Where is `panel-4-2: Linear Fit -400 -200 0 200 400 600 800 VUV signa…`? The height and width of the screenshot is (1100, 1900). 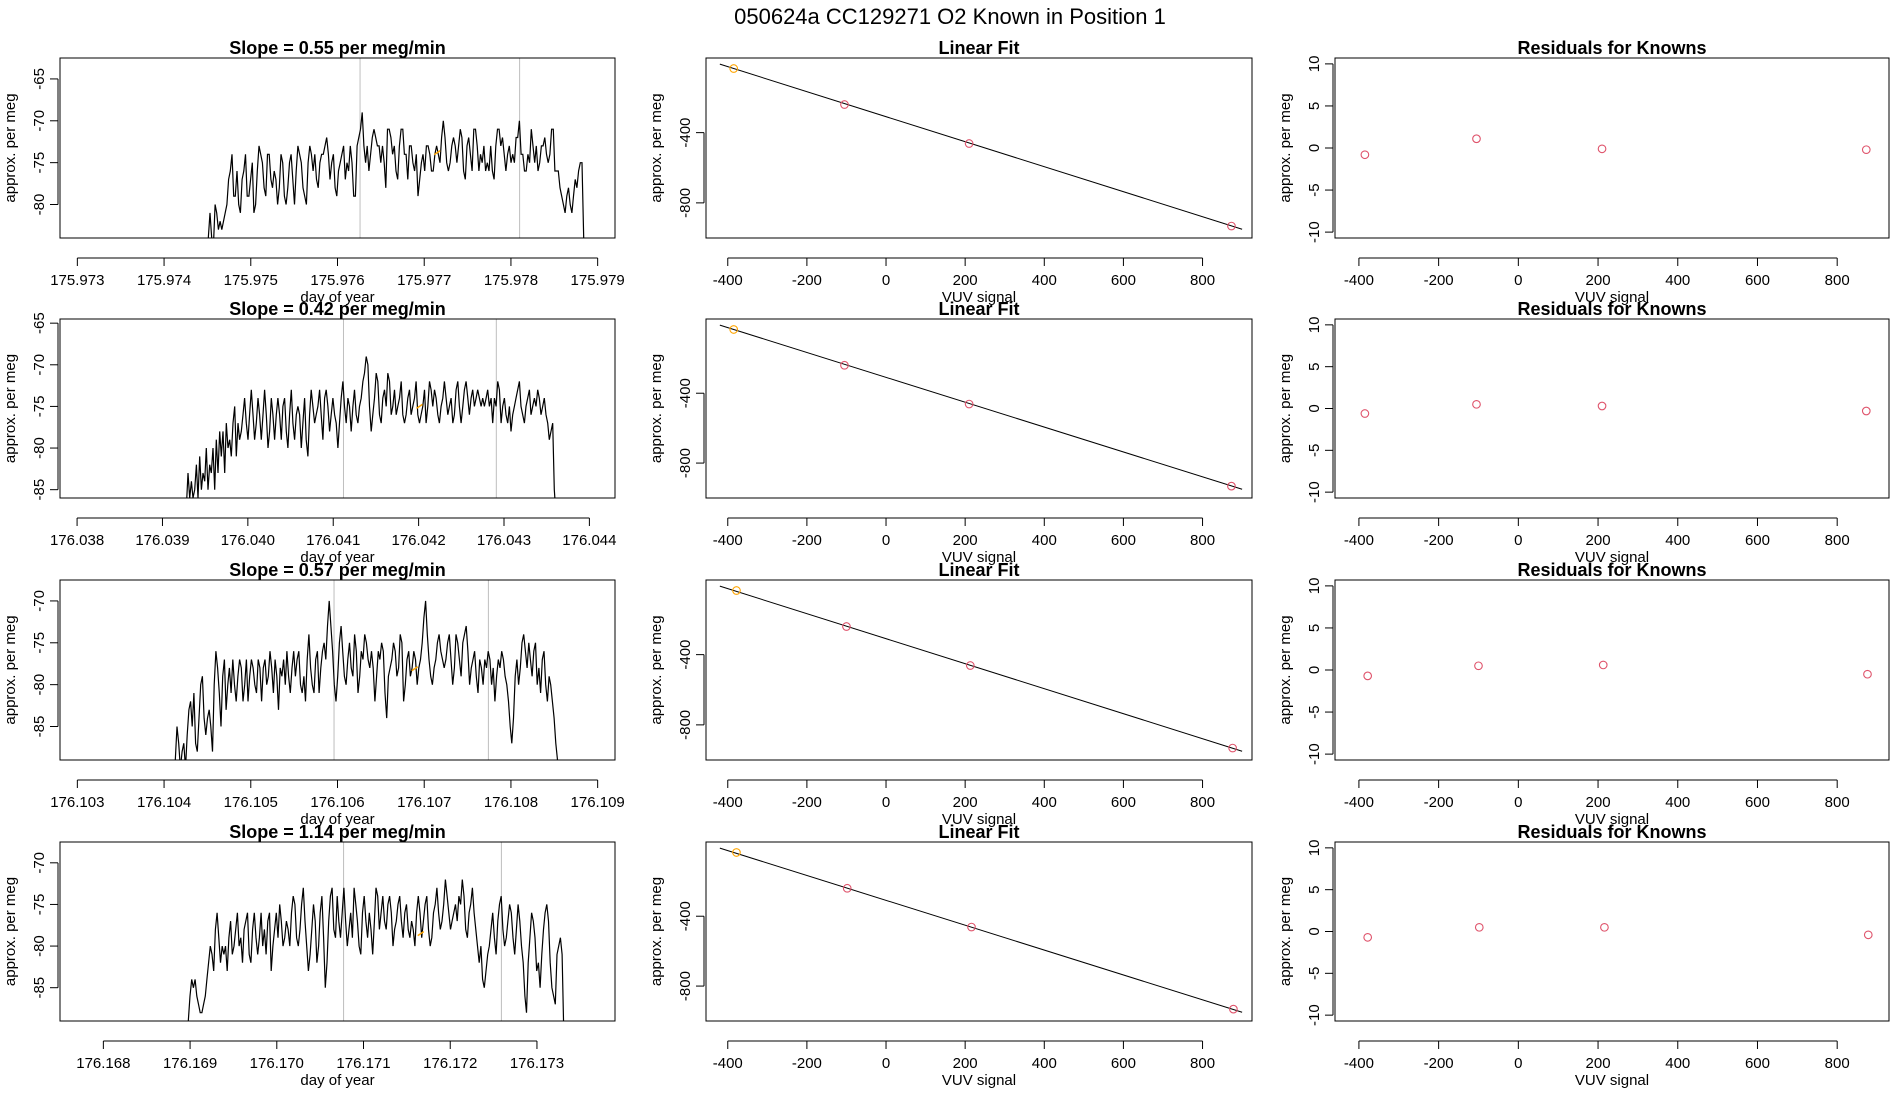 panel-4-2: Linear Fit -400 -200 0 200 400 600 800 VUV signa… is located at coordinates (950, 955).